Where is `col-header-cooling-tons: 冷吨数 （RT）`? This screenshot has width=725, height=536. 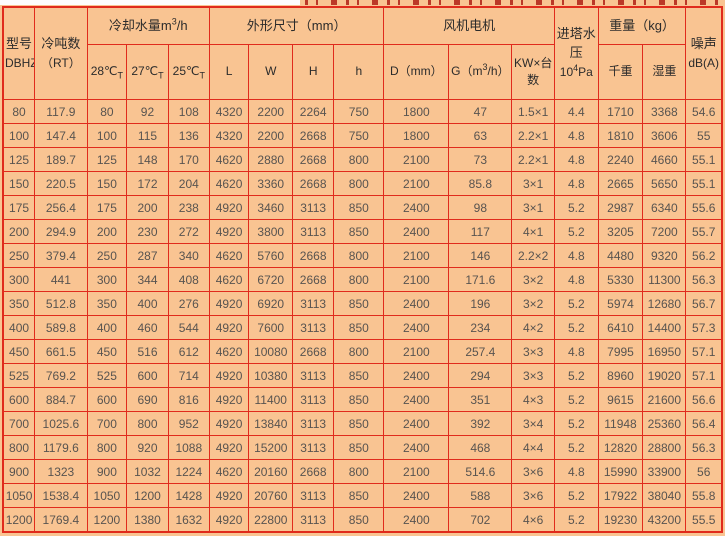
col-header-cooling-tons: 冷吨数 （RT） is located at coordinates (61, 53).